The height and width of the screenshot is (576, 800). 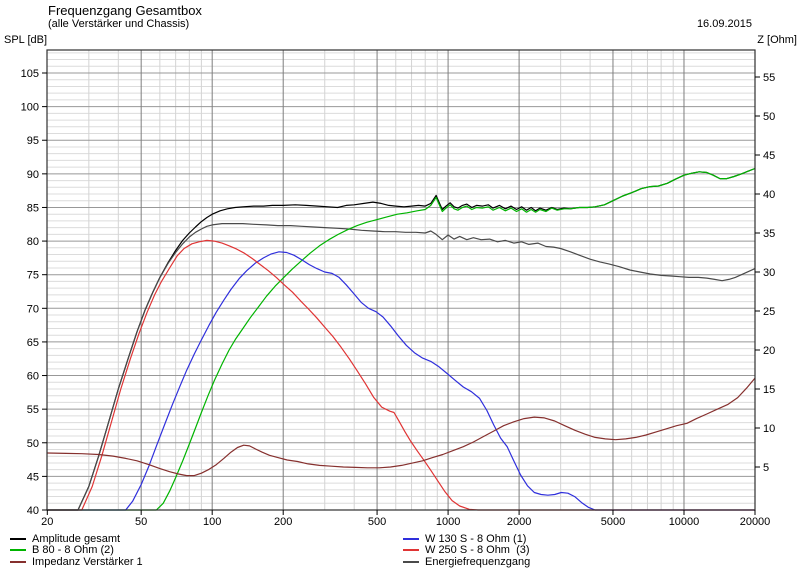 I want to click on freq-tick-label: 10000, so click(x=684, y=522).